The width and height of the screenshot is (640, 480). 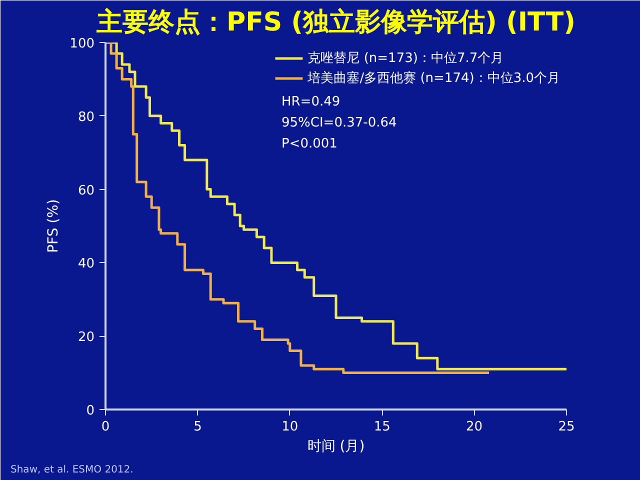 What do you see at coordinates (90, 411) in the screenshot?
I see `y-tick-label: 0` at bounding box center [90, 411].